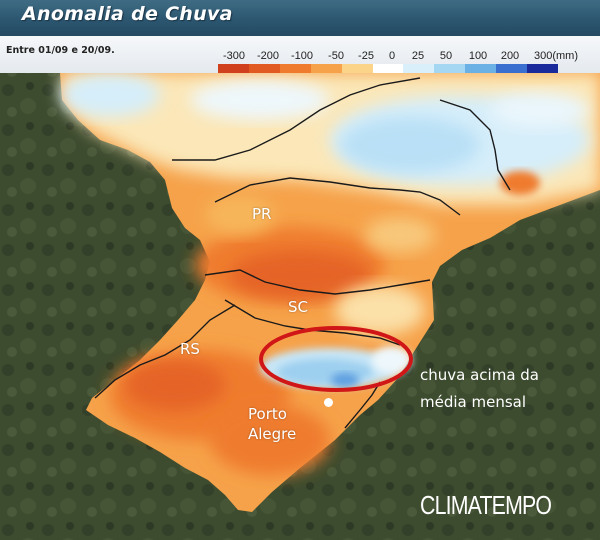 This screenshot has height=540, width=600. Describe the element at coordinates (336, 56) in the screenshot. I see `legend-label: -50` at that location.